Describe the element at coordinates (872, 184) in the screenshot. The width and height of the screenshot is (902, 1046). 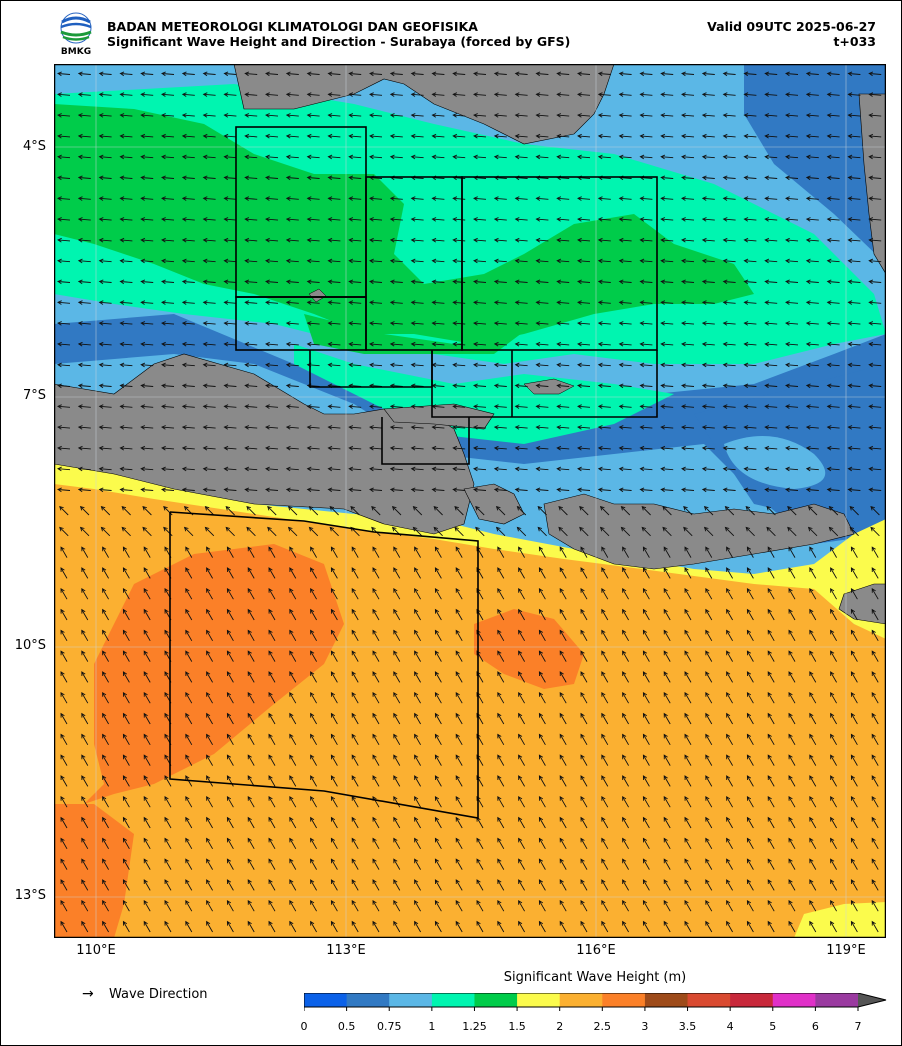
I see `land-sulawesi` at that location.